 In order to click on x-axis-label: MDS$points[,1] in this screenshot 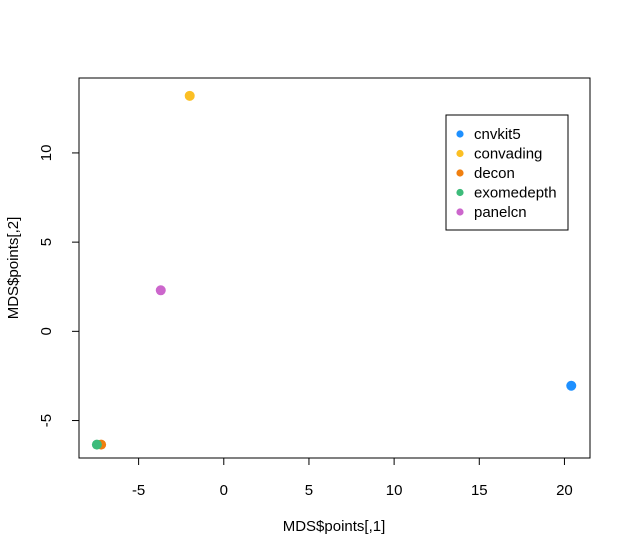, I will do `click(334, 526)`.